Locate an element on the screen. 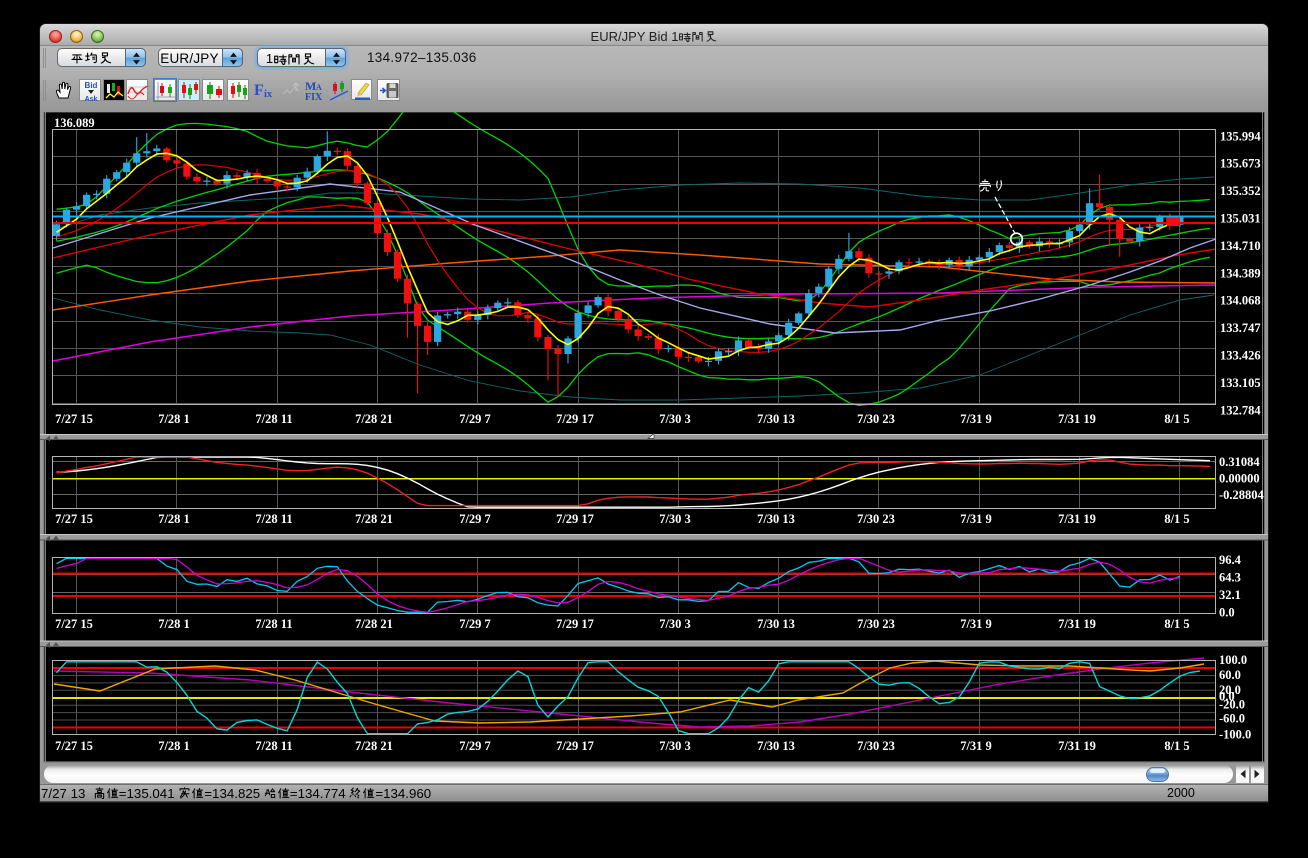 This screenshot has height=858, width=1308. svg-text: 60.0 is located at coordinates (1230, 675).